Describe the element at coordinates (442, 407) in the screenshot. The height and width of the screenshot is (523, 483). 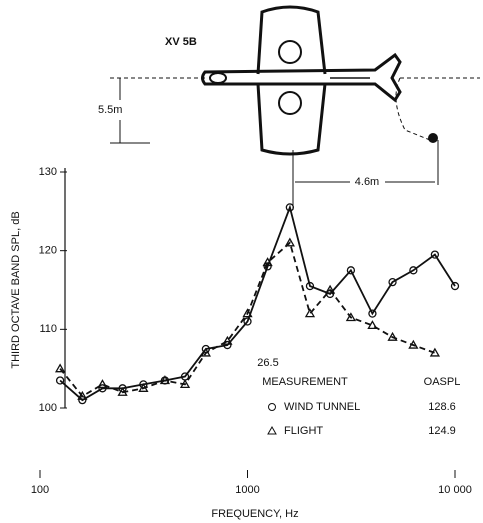
I see `legend-value: 128.6` at that location.